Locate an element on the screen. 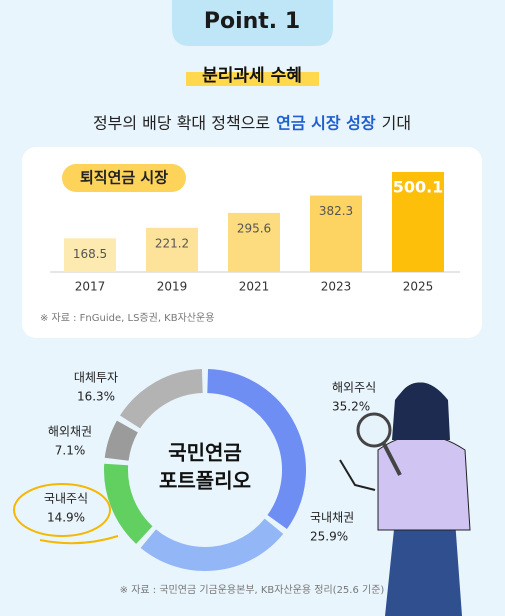 This screenshot has width=505, height=616. highlight is located at coordinates (252, 79).